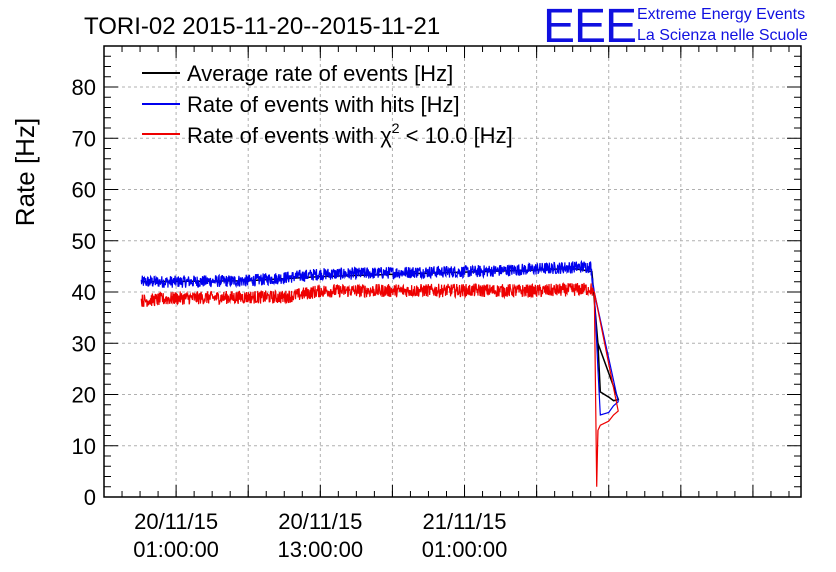 The image size is (836, 572). I want to click on legend-label-chi2: Rate of events with χ2 < 10.0 [Hz], so click(350, 134).